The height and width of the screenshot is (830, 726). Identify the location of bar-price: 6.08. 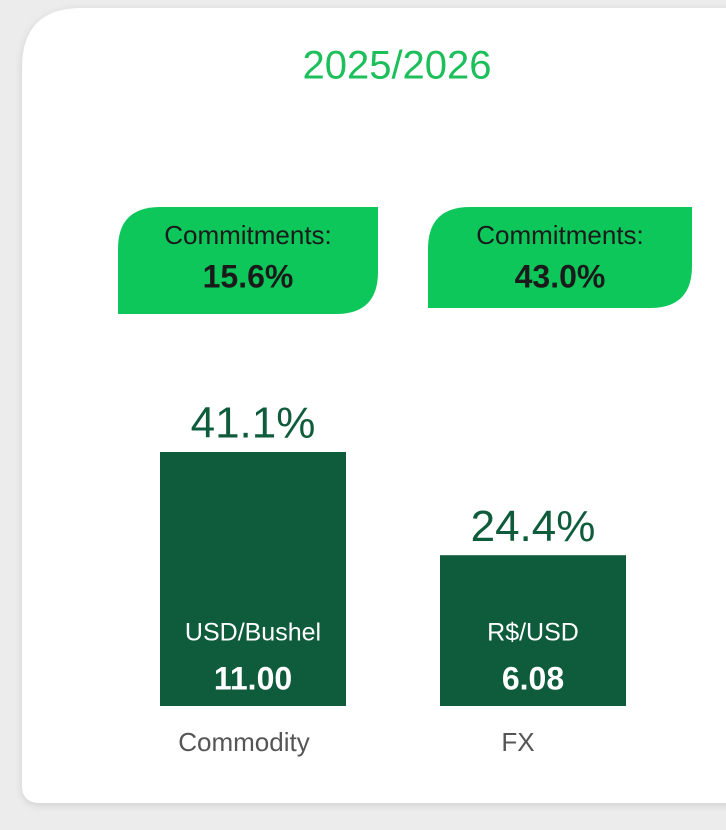
(533, 678).